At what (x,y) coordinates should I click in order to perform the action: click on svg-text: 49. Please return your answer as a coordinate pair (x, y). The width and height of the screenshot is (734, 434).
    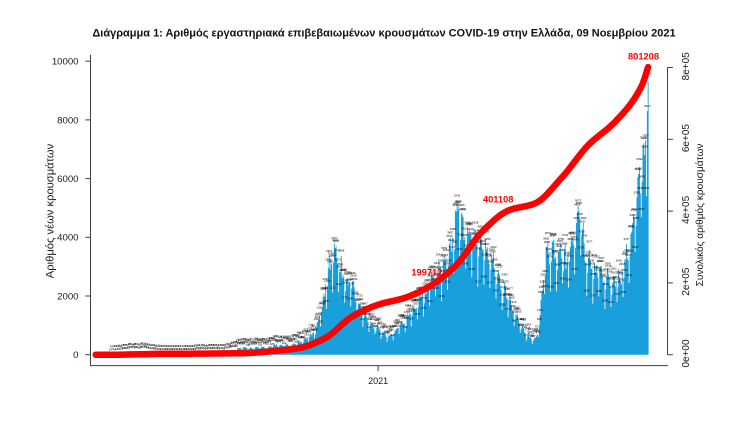
    Looking at the image, I should click on (124, 348).